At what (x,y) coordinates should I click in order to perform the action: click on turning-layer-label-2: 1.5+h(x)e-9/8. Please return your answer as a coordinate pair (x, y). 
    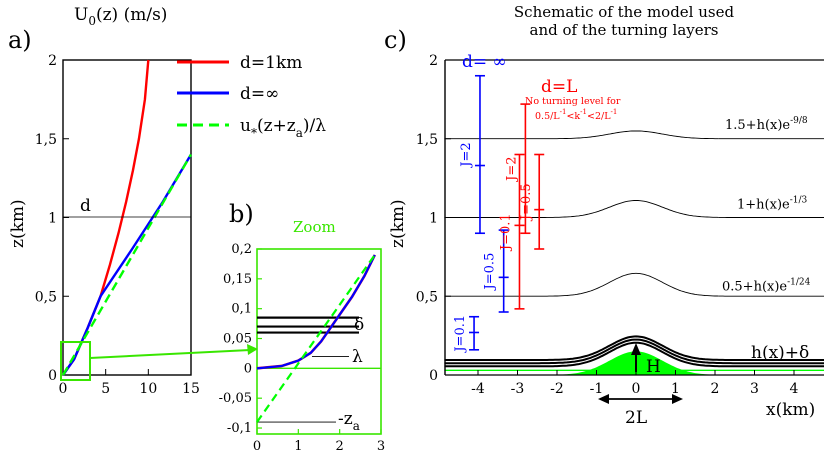
    Looking at the image, I should click on (766, 124).